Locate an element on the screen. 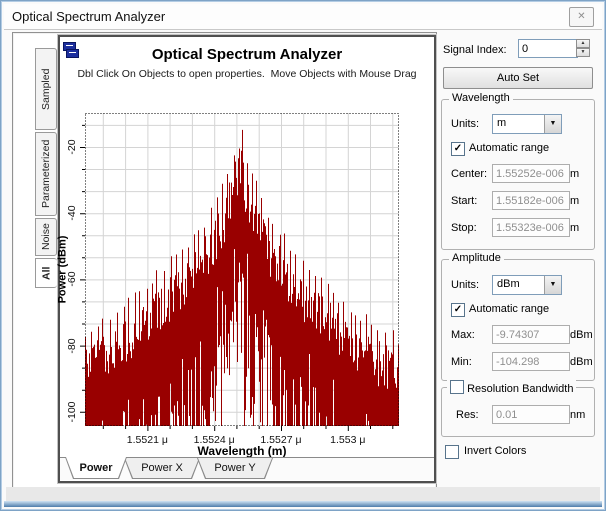  tab-power-x-label: Power X is located at coordinates (162, 468).